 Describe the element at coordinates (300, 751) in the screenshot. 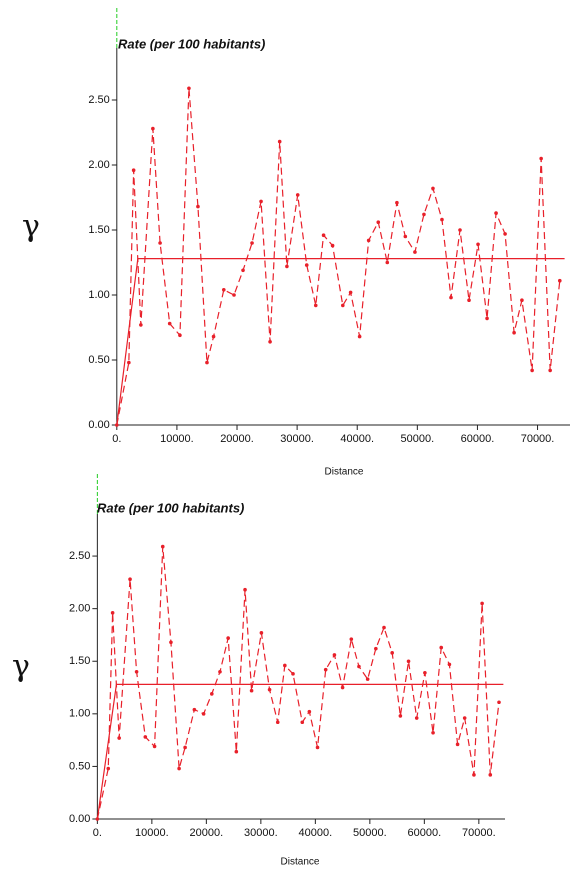

I see `model-line` at that location.